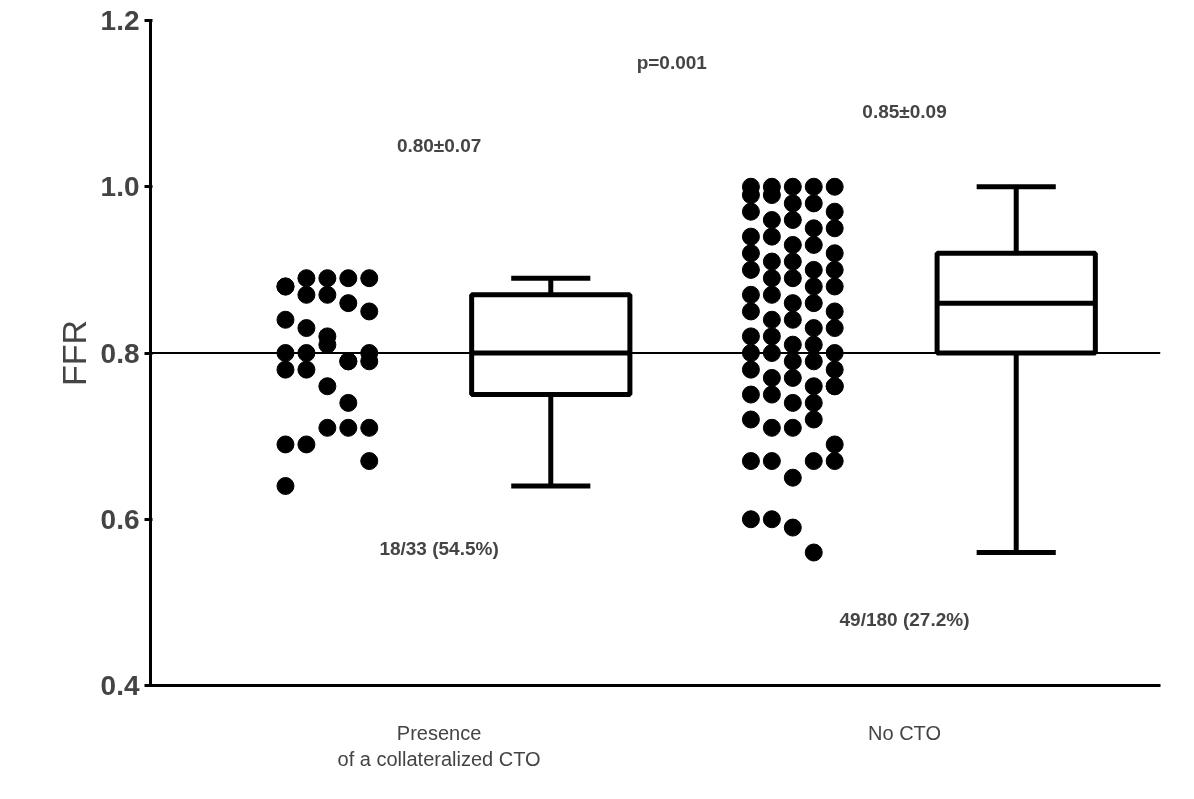 The height and width of the screenshot is (799, 1194). Describe the element at coordinates (439, 548) in the screenshot. I see `annotation: 18/33 (54.5%)` at that location.